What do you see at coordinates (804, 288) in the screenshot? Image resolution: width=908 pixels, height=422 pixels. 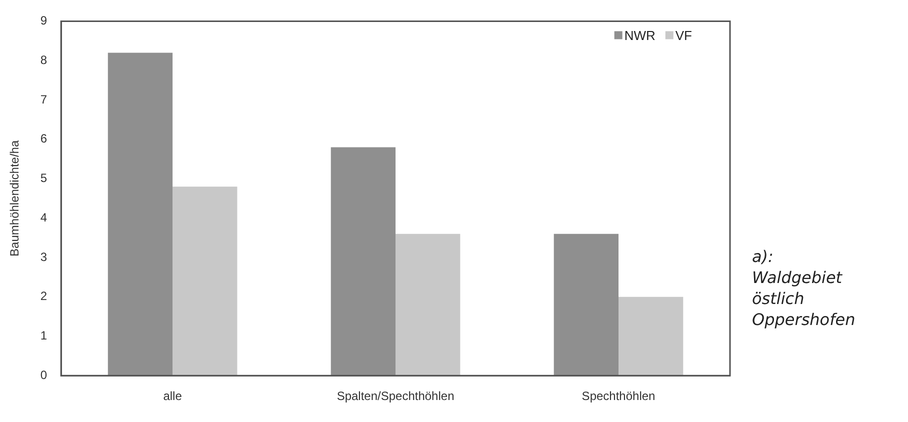 I see `text: a): Waldgebiet östlich Oppershofen` at bounding box center [804, 288].